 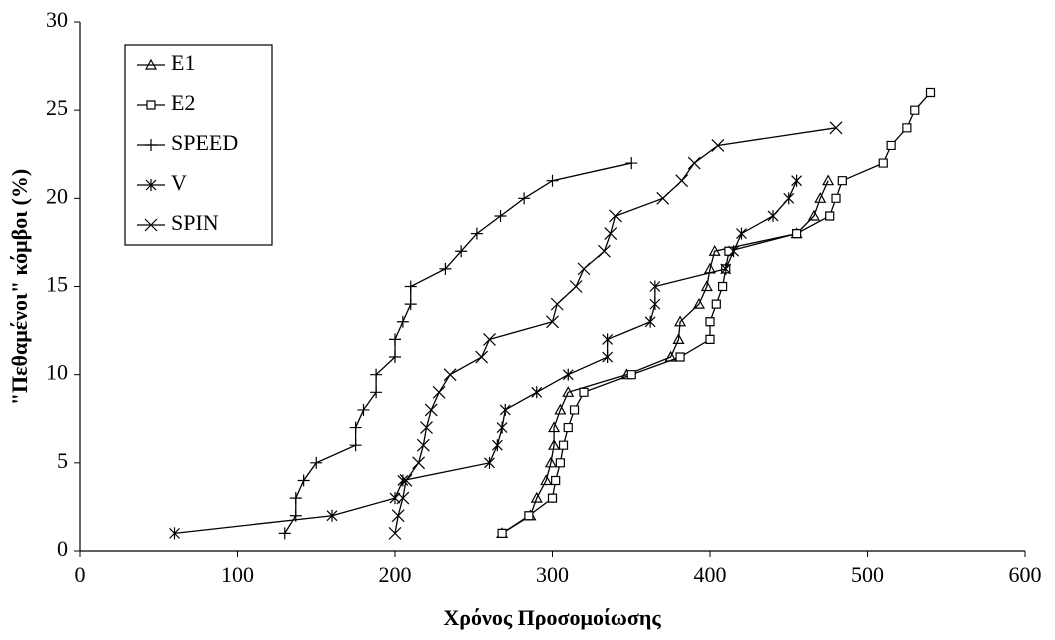 What do you see at coordinates (552, 574) in the screenshot?
I see `x-tick-label: 300` at bounding box center [552, 574].